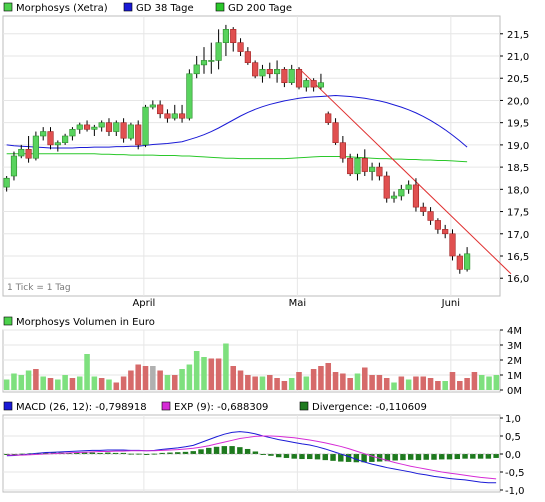 The height and width of the screenshot is (502, 545). I want to click on legend-label: GD 200 Tage, so click(260, 8).